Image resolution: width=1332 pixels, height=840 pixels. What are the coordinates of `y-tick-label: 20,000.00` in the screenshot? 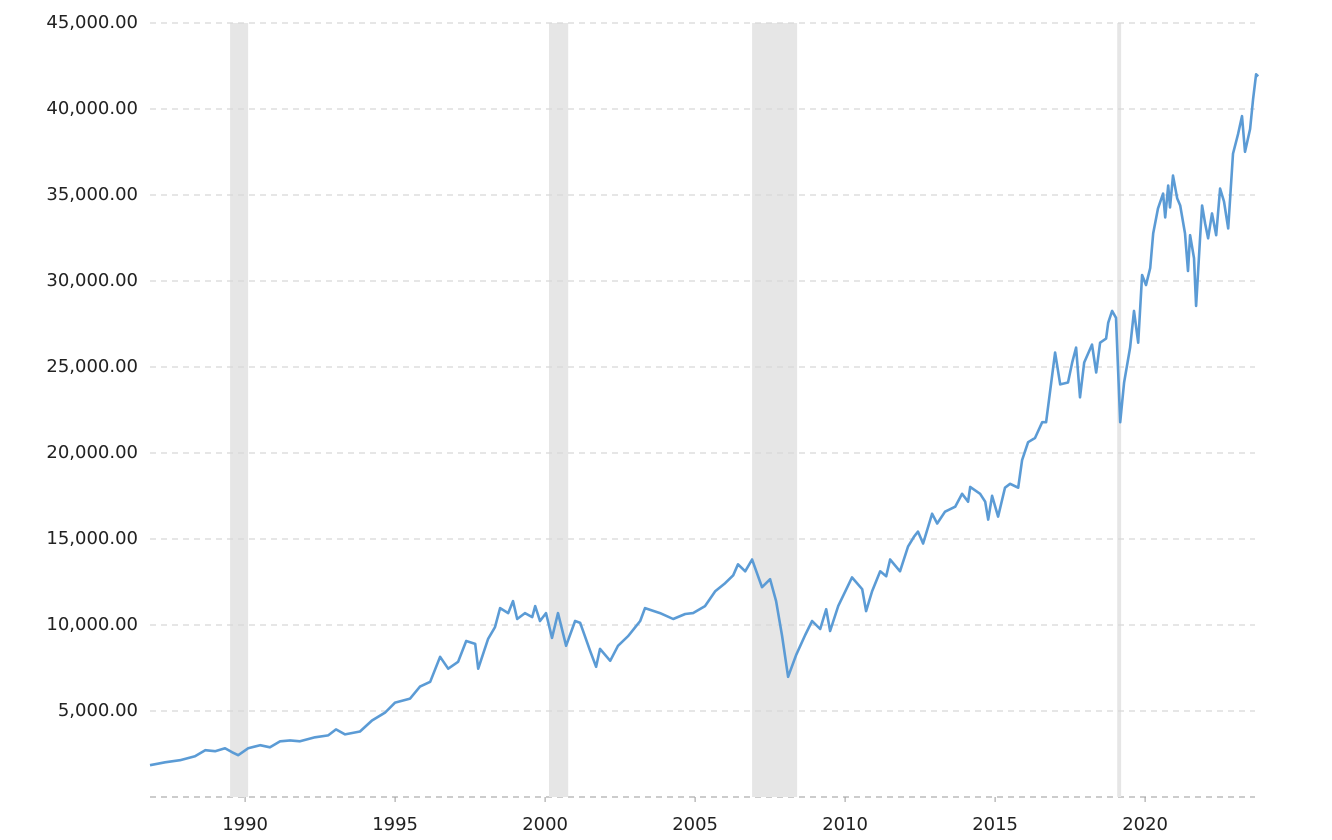 It's located at (92, 452).